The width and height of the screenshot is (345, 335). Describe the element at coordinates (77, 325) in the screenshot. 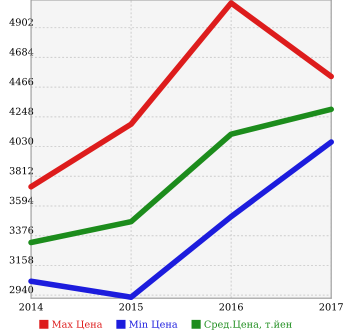

I see `legend-label: Max Цена` at that location.